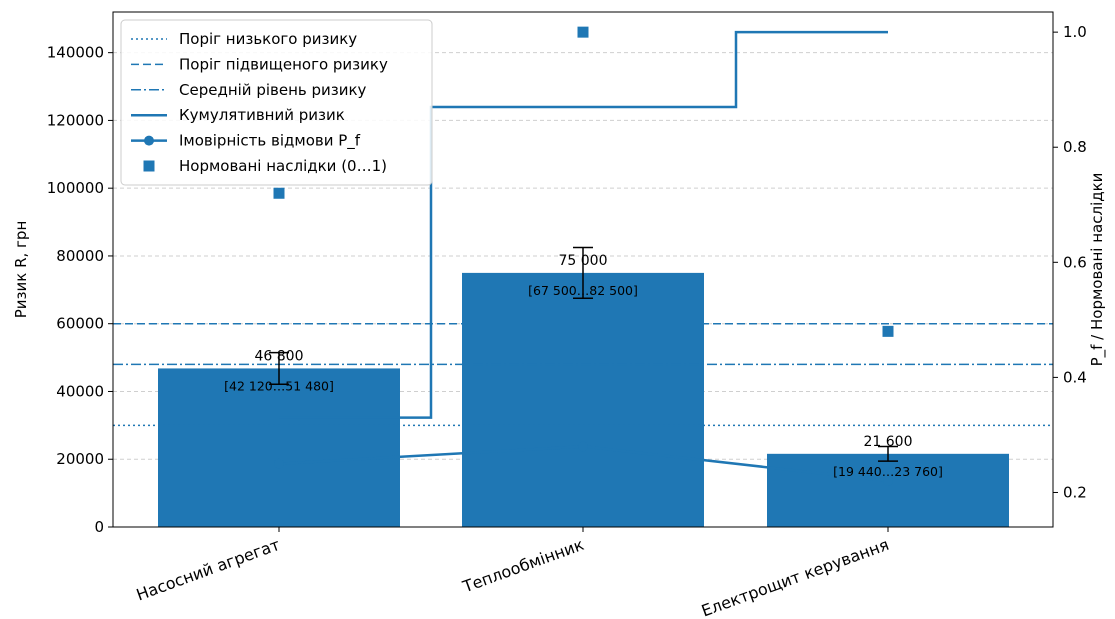 The height and width of the screenshot is (619, 1115). Describe the element at coordinates (262, 115) in the screenshot. I see `legend-label: Кумулятивний ризик` at that location.